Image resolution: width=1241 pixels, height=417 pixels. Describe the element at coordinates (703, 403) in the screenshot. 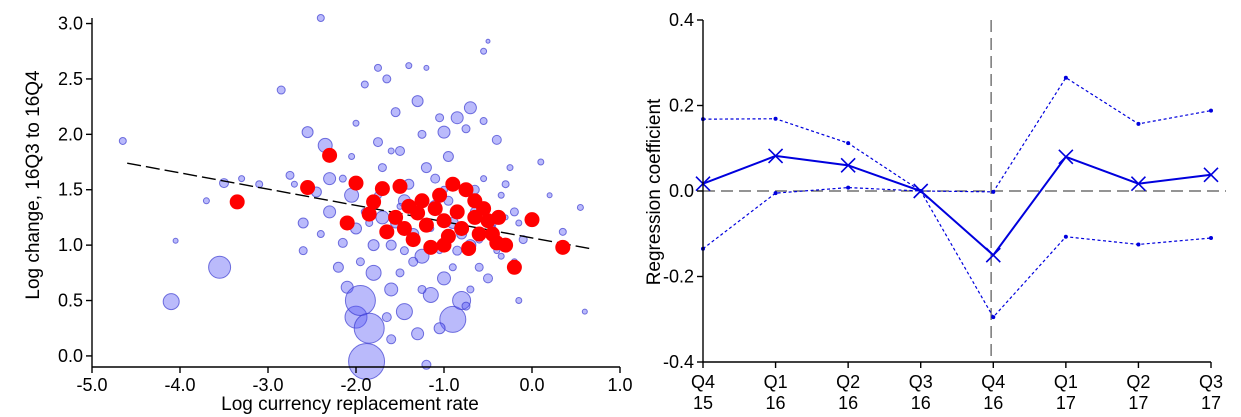

I see `x-tick-year: 15` at that location.